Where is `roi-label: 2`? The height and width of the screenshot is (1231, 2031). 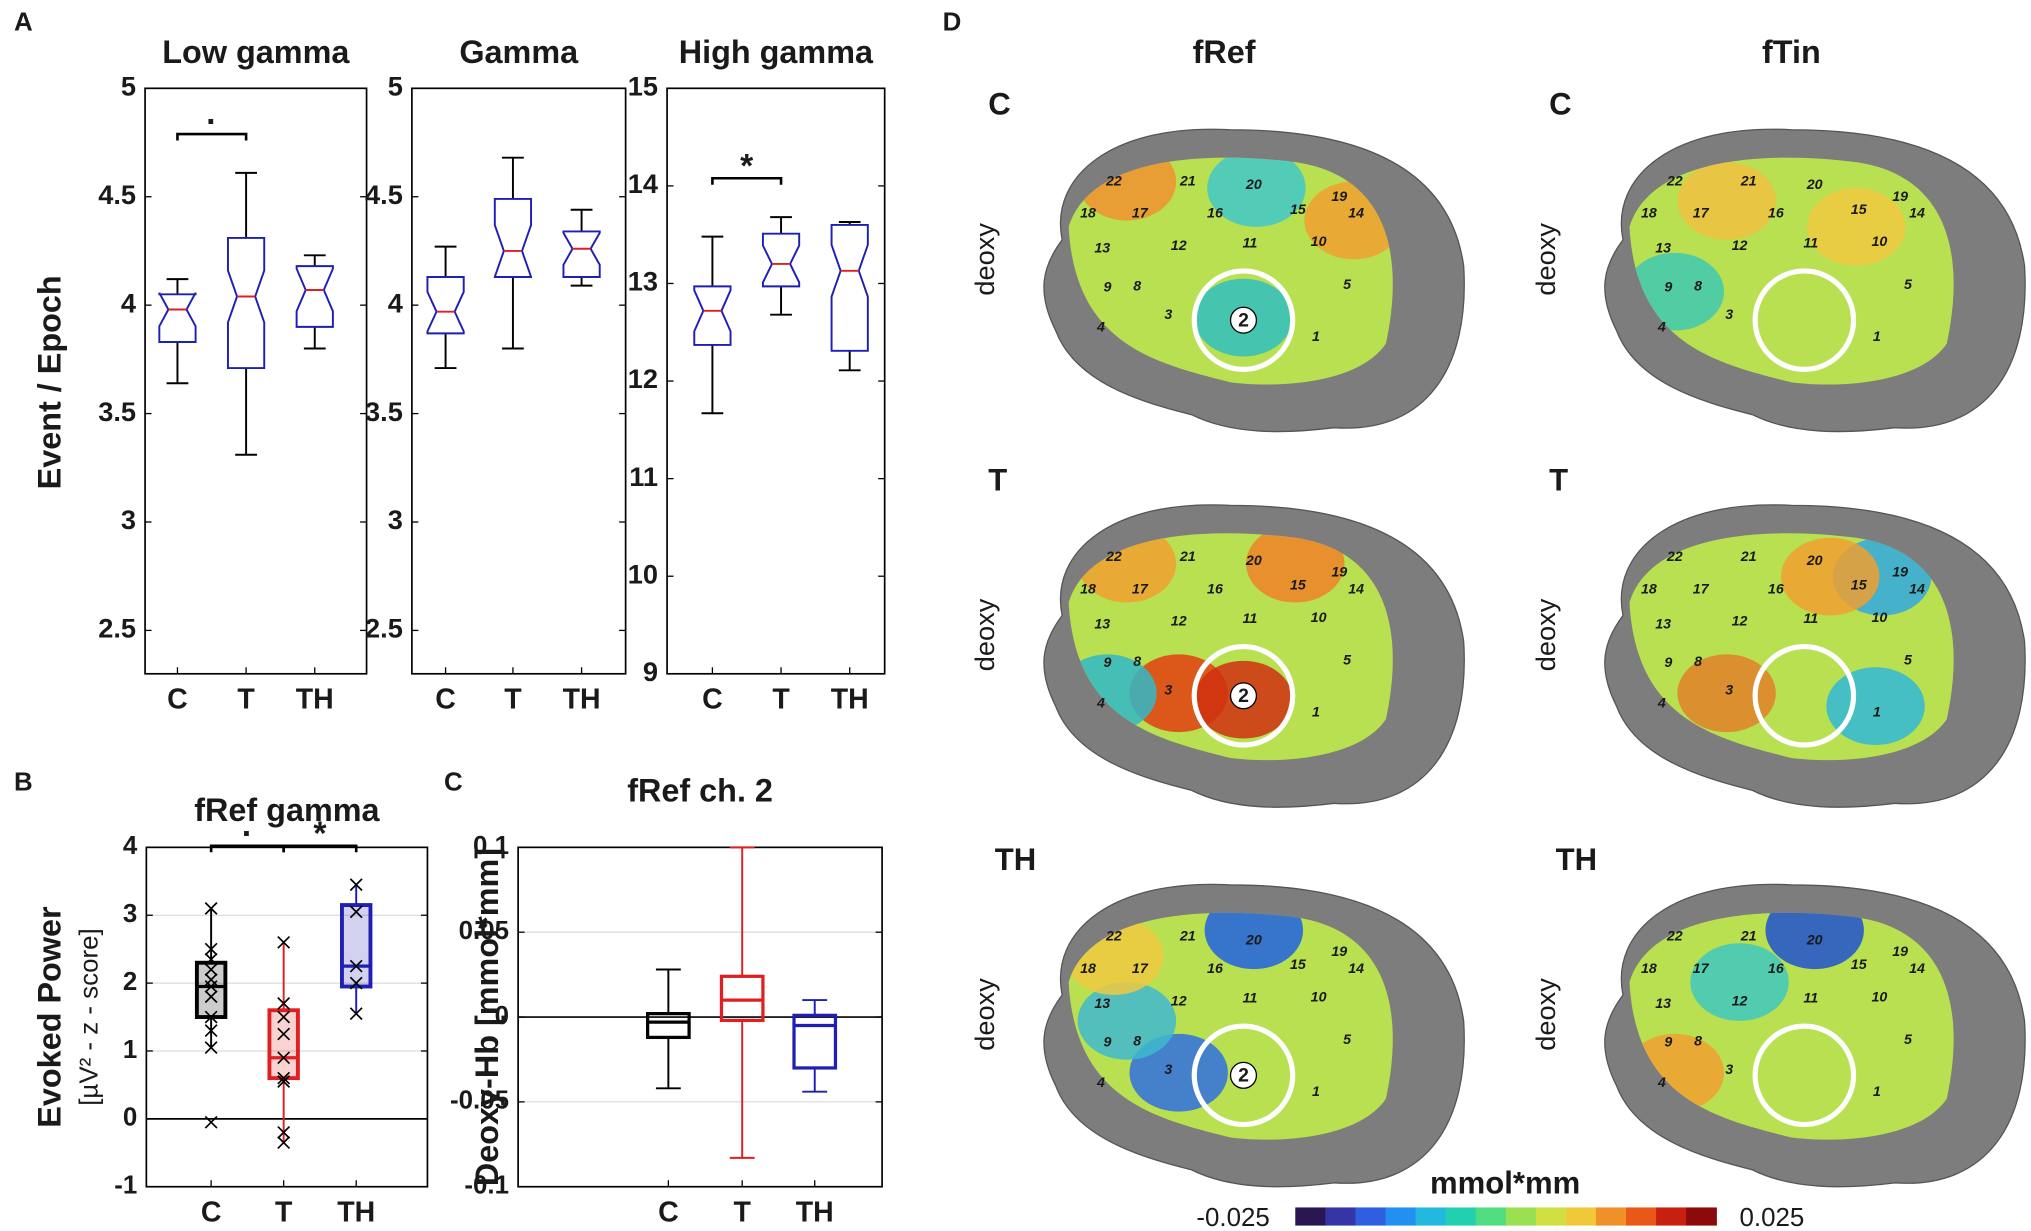 roi-label: 2 is located at coordinates (1243, 696).